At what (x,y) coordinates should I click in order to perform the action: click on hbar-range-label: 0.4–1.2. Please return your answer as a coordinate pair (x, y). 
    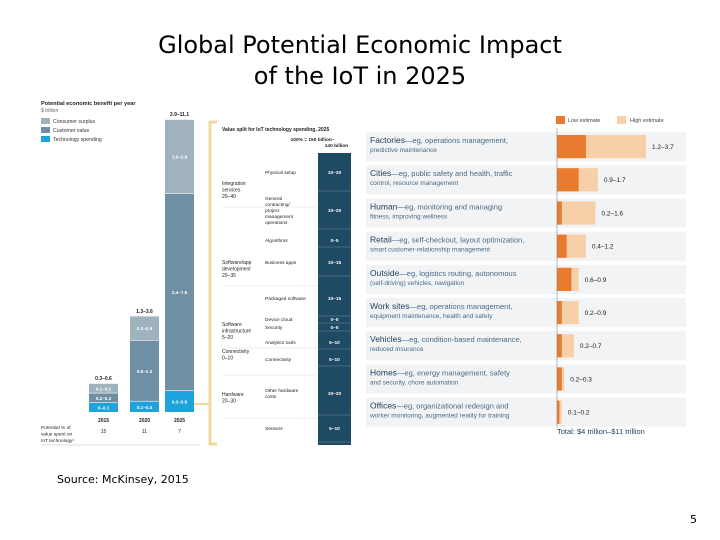
    Looking at the image, I should click on (603, 247).